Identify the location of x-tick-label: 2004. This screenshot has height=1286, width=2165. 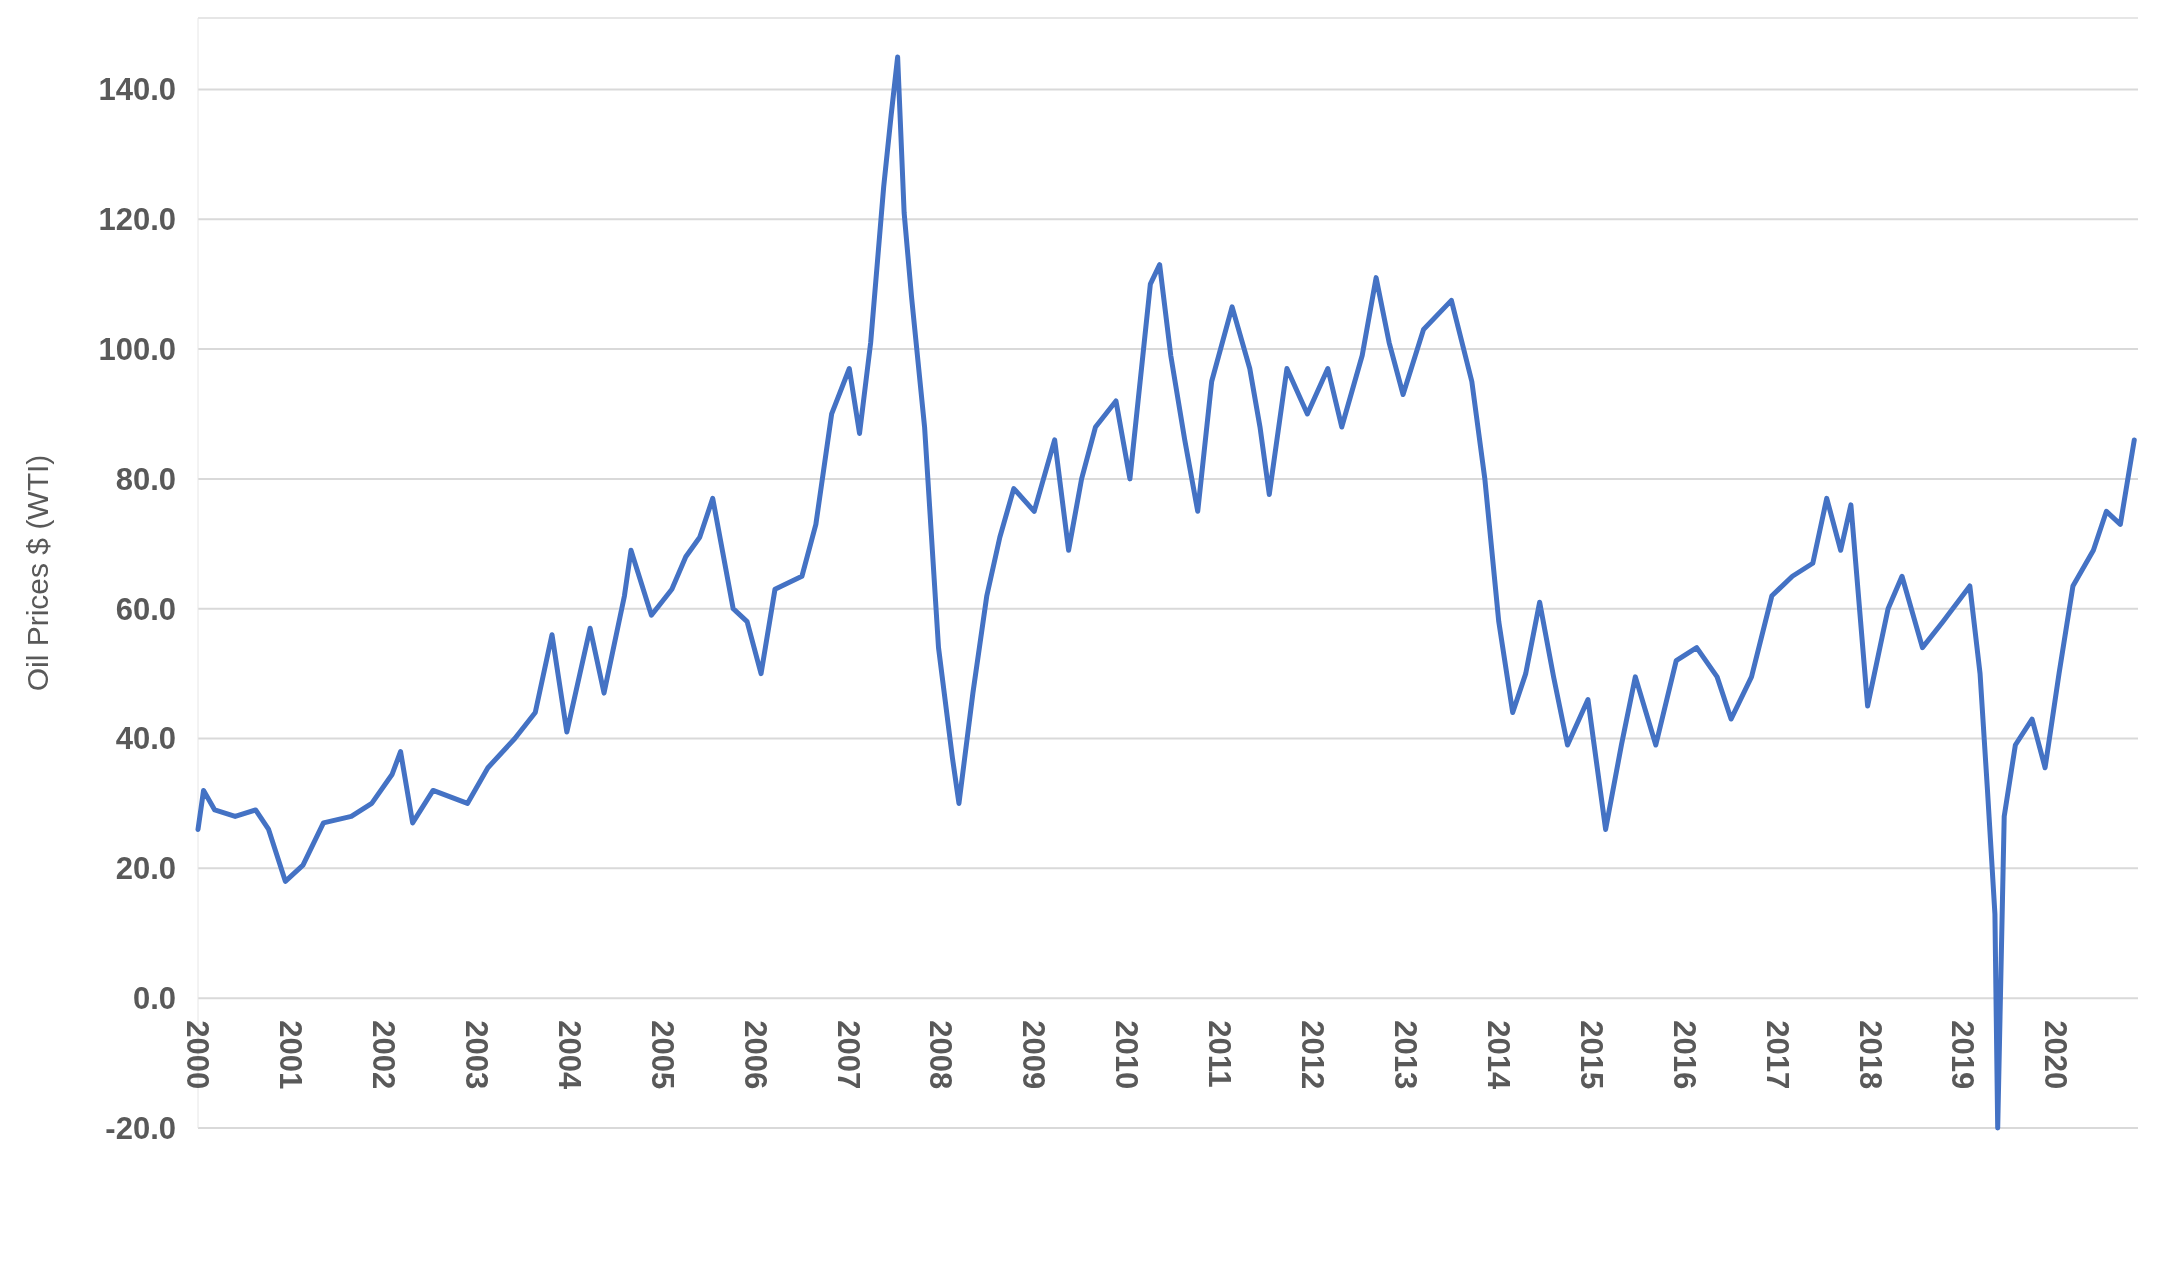
(569, 1055).